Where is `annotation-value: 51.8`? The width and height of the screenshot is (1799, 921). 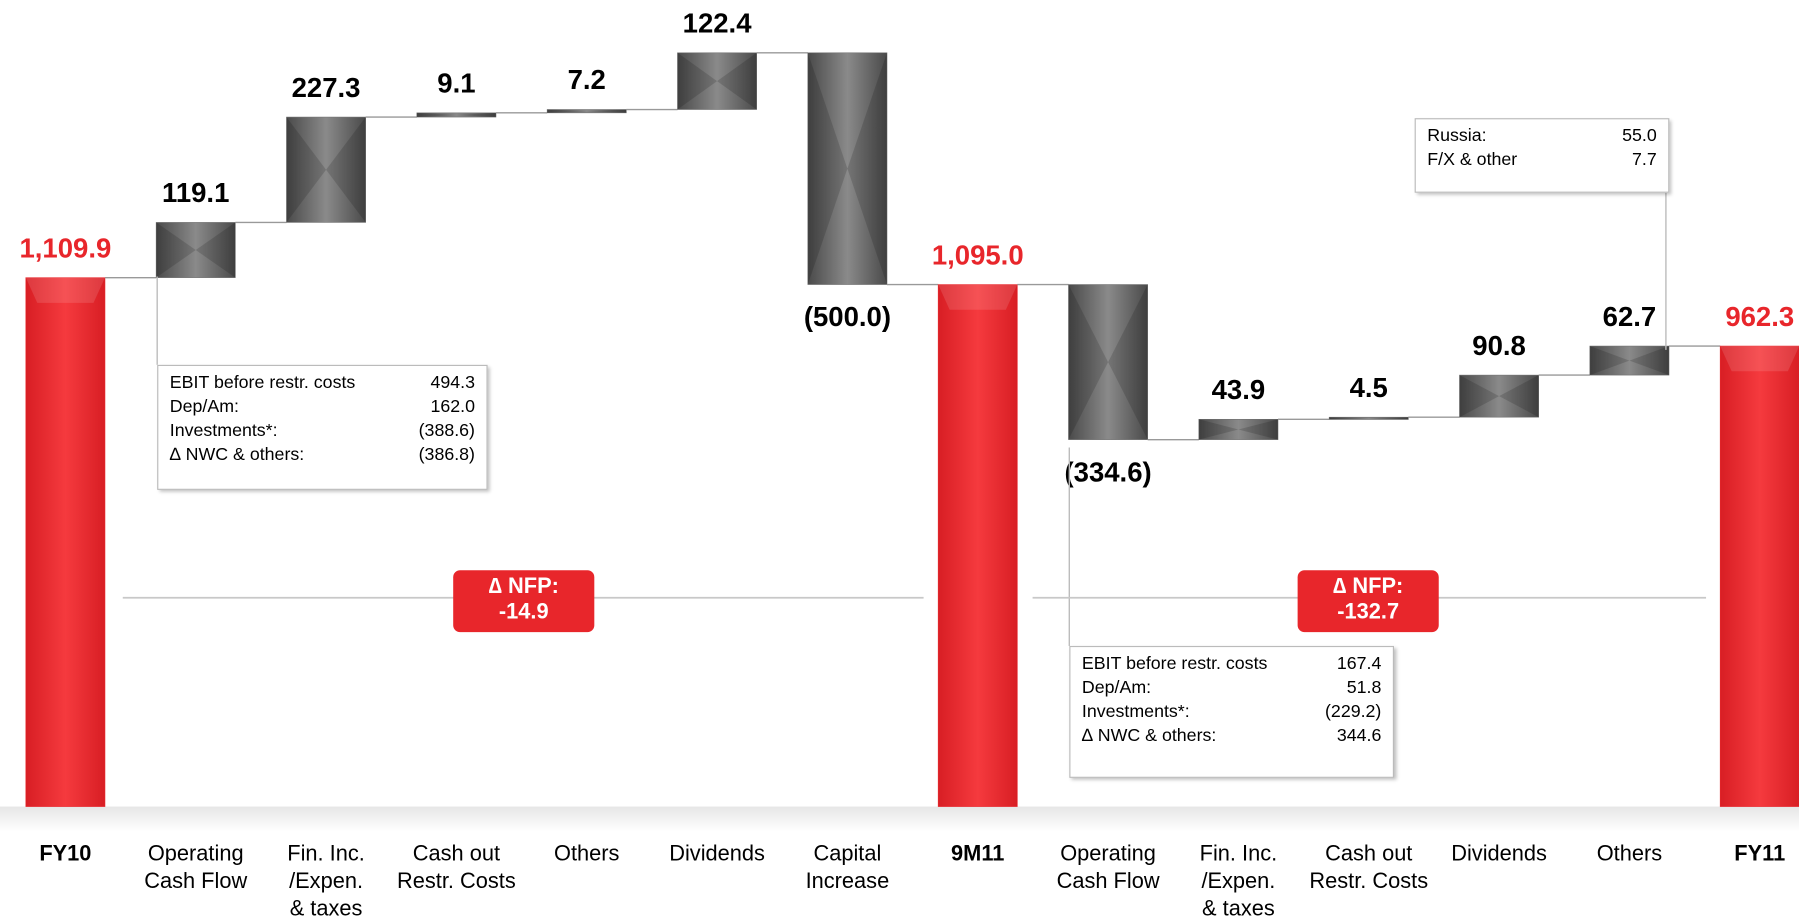
annotation-value: 51.8 is located at coordinates (1364, 688).